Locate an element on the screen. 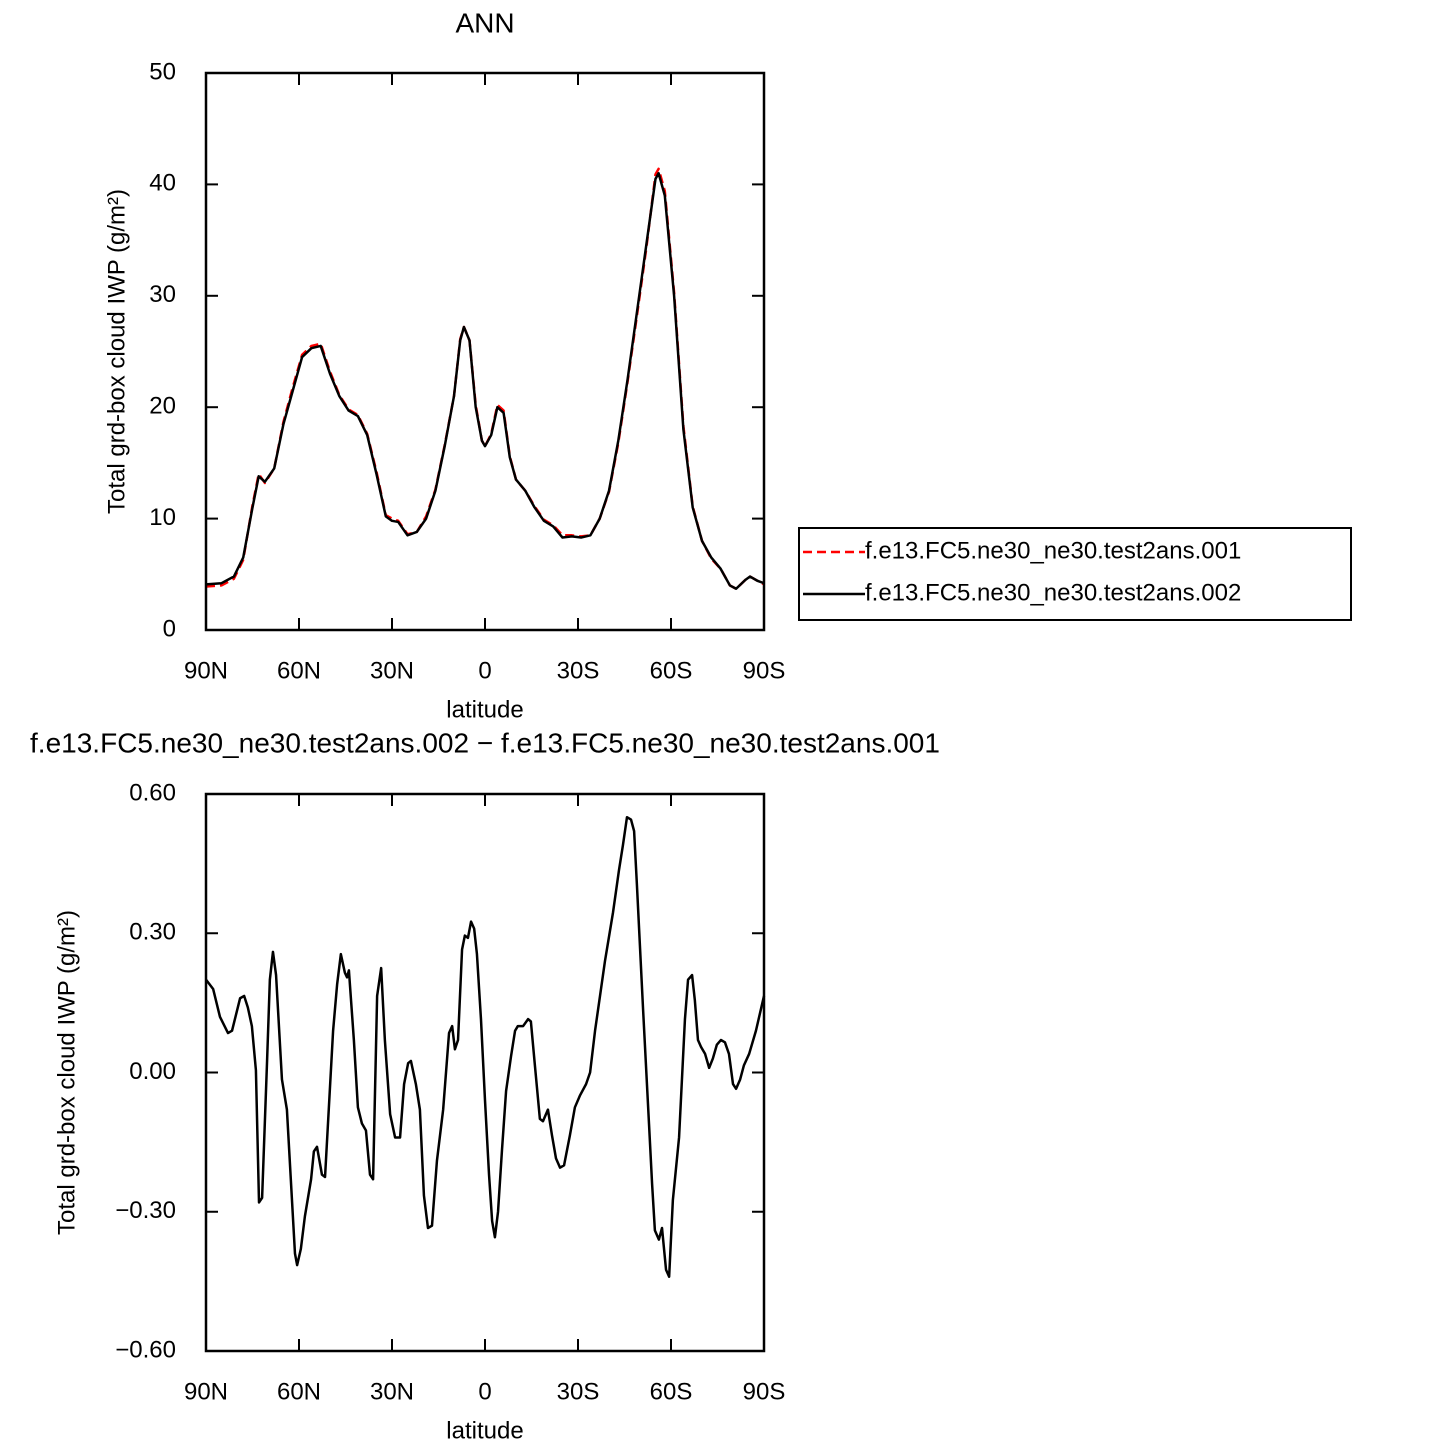  chart-title: ANN is located at coordinates (484, 22).